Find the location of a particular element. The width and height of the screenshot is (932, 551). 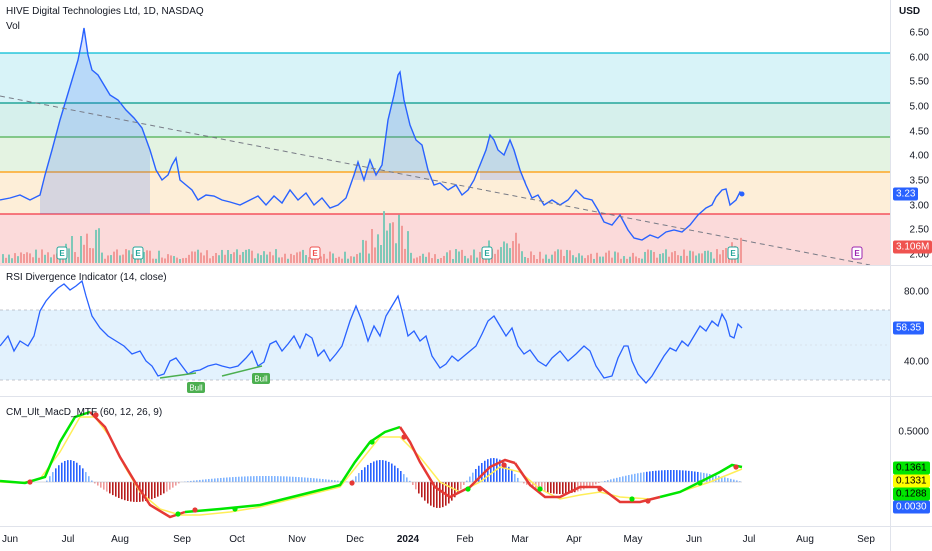

time-axis-label: May is located at coordinates (633, 539).